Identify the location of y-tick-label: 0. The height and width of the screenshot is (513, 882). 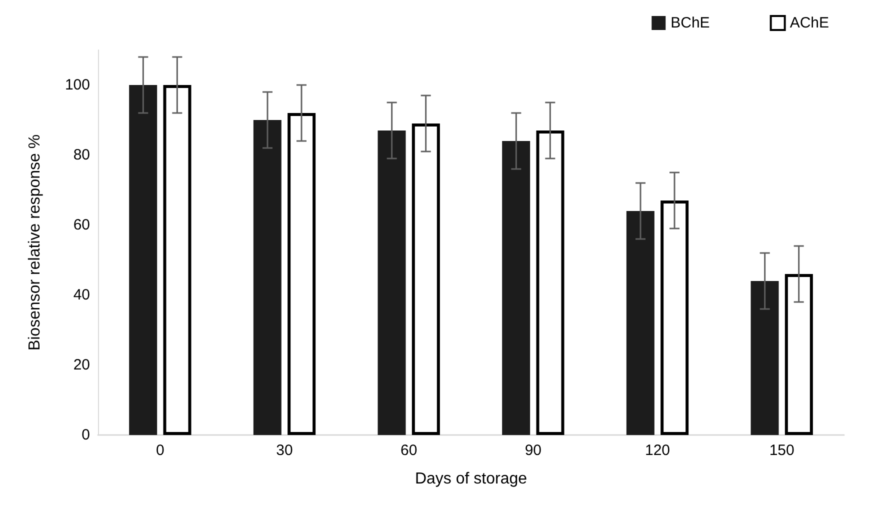
(86, 435).